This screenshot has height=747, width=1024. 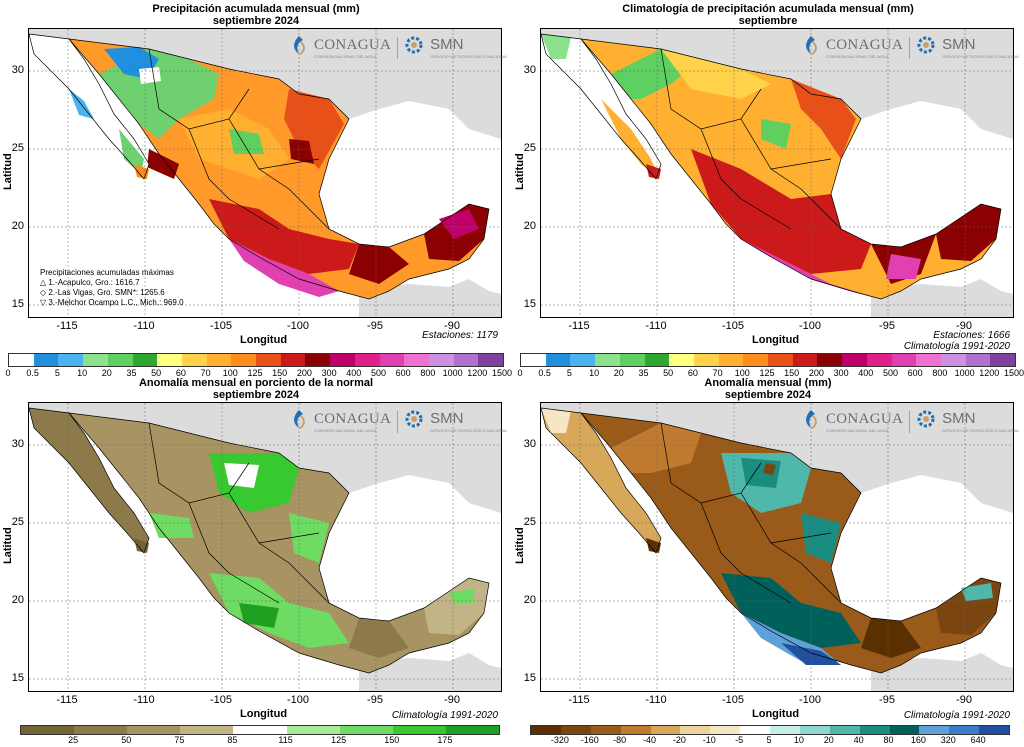 I want to click on panel-title: Precipitación acumulada mensual (mm), so click(x=256, y=9).